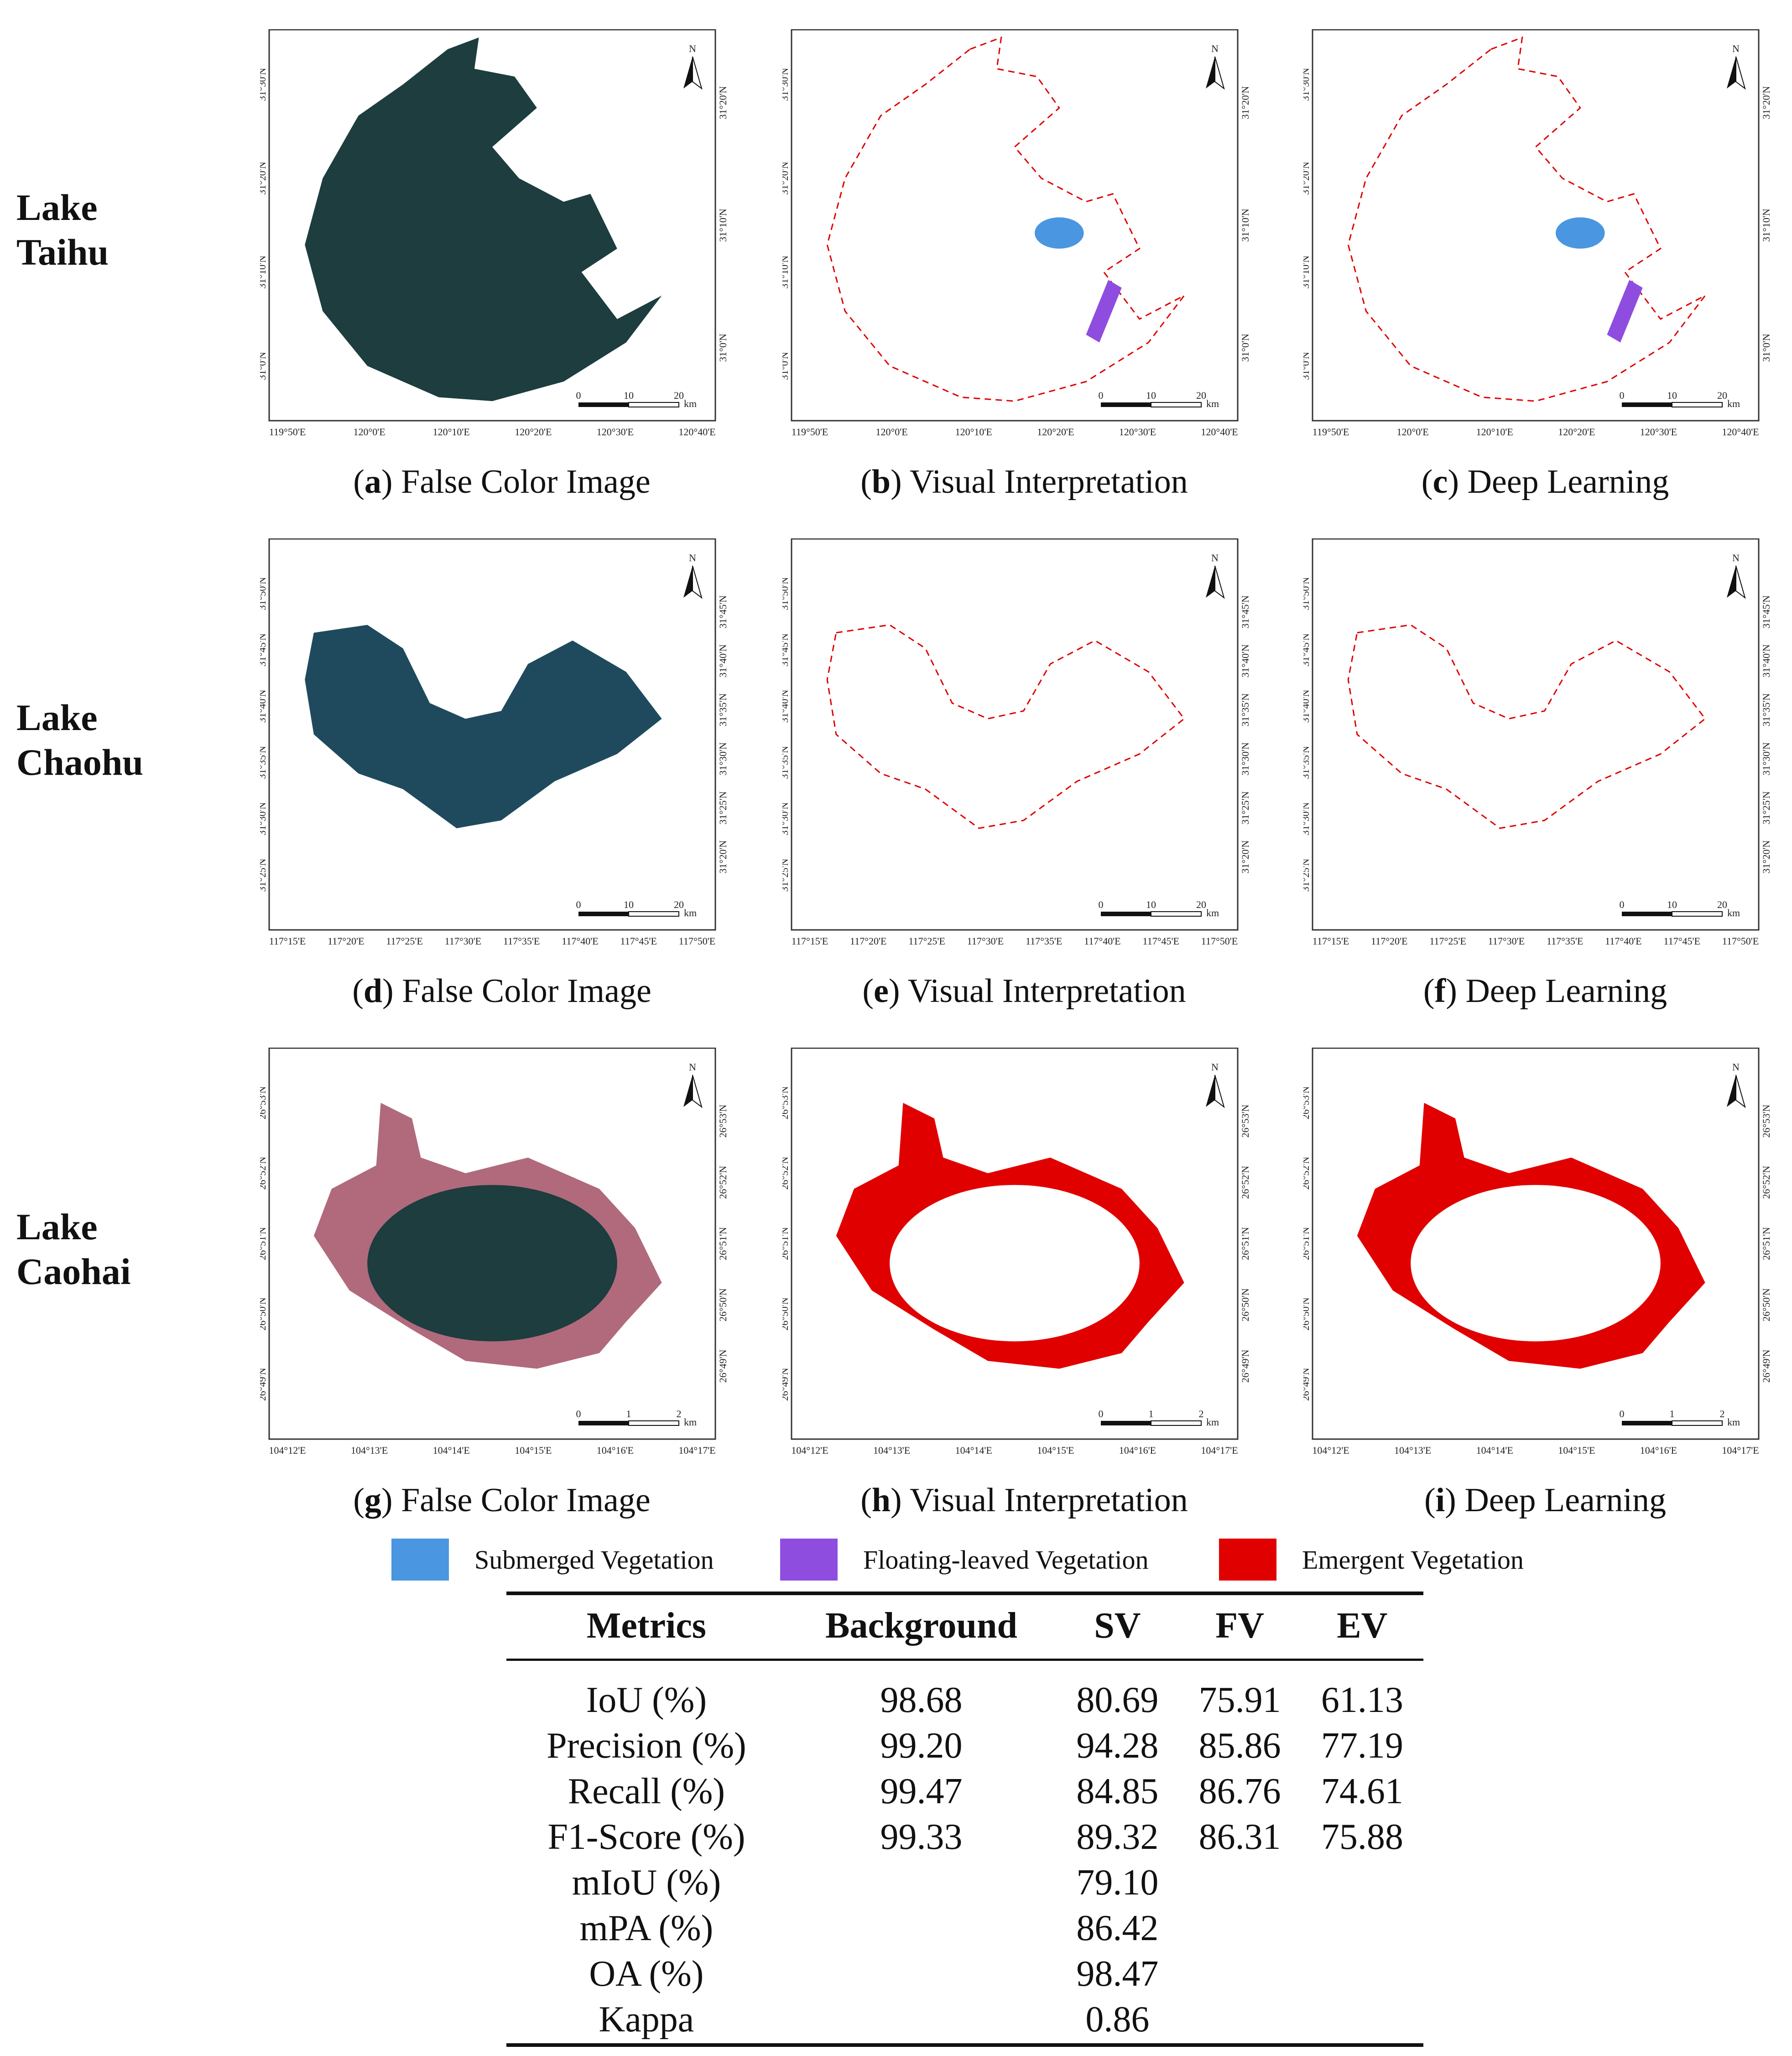  I want to click on submerged-vegetation, so click(1580, 233).